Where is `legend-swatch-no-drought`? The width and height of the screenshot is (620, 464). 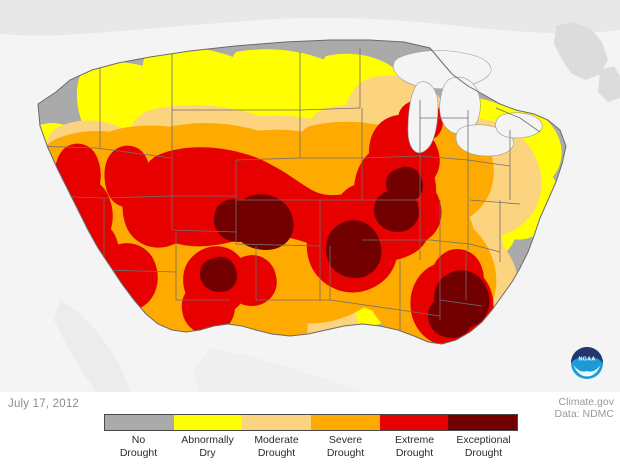
legend-swatch-no-drought is located at coordinates (139, 422).